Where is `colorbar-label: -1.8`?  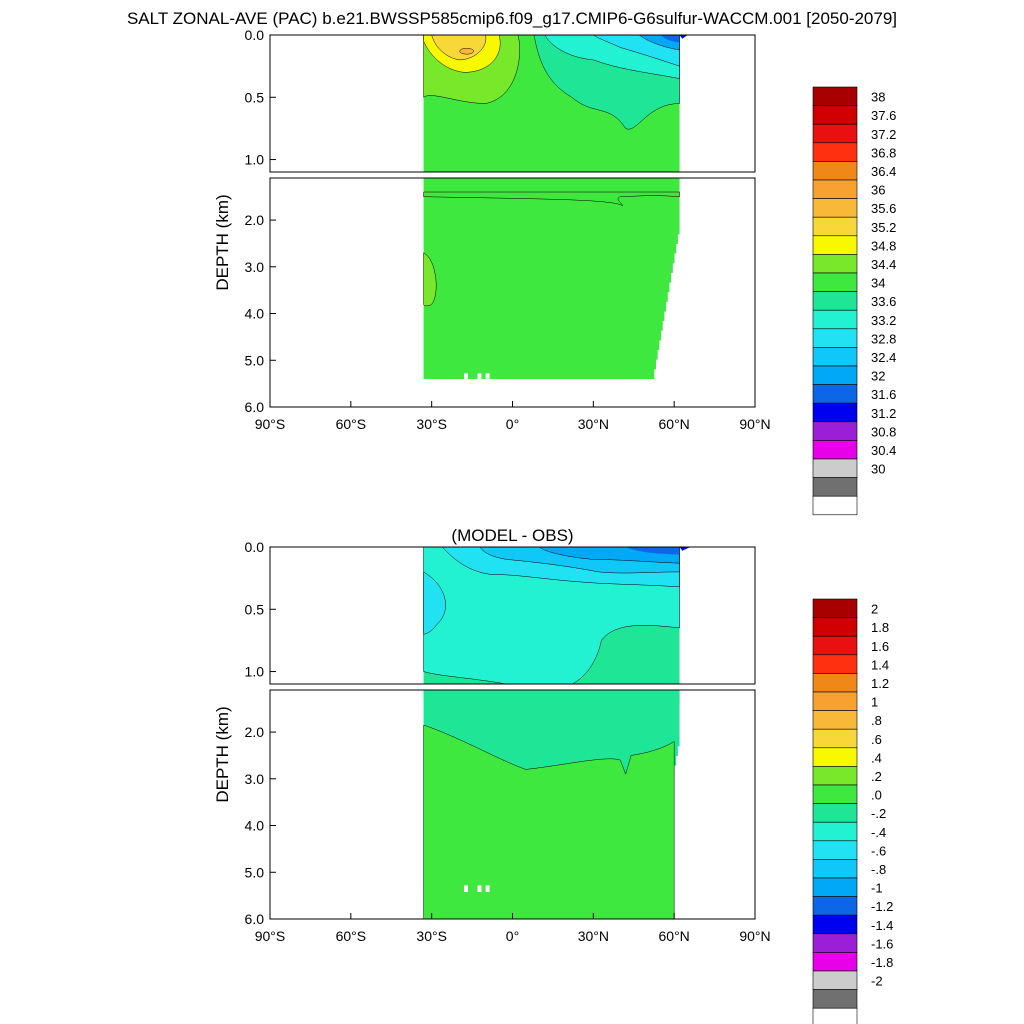 colorbar-label: -1.8 is located at coordinates (882, 962).